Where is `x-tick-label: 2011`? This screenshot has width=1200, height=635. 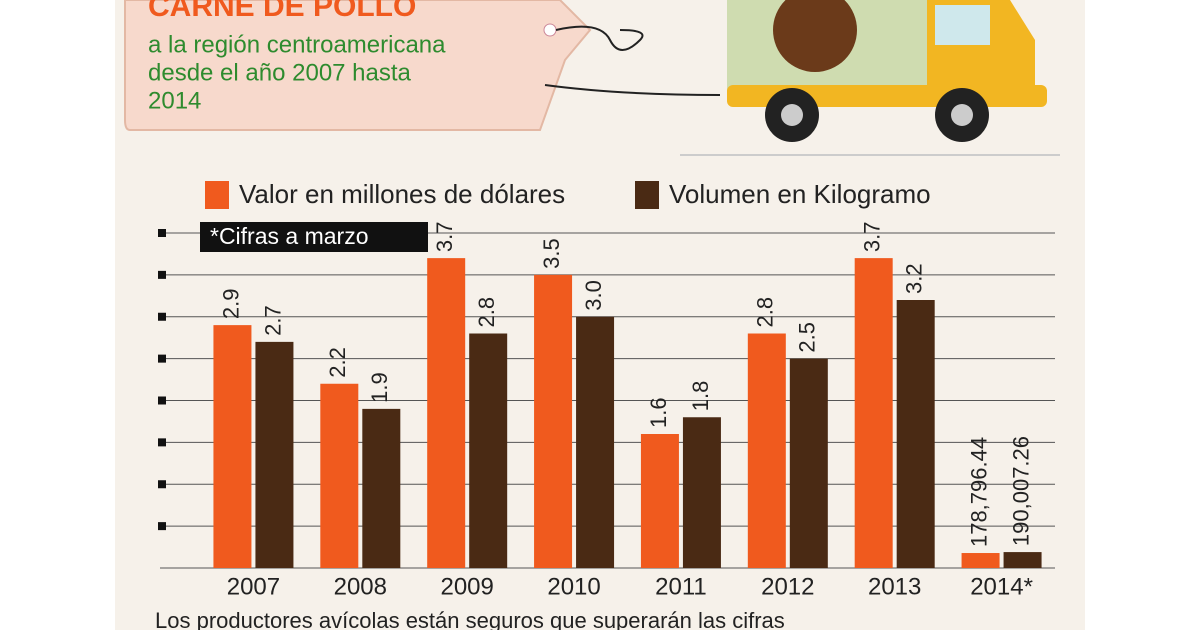
x-tick-label: 2011 is located at coordinates (681, 586).